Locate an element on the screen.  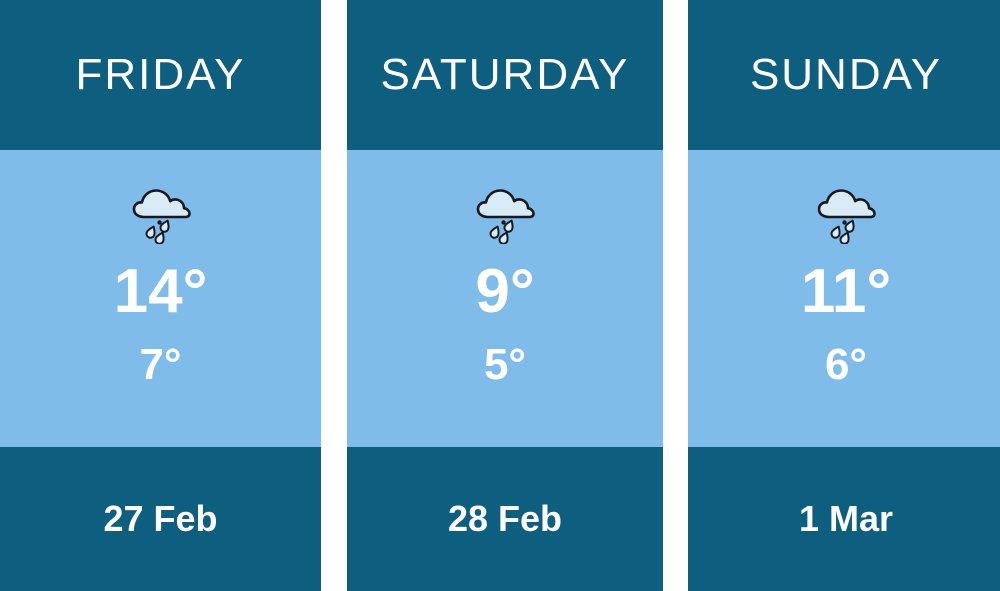
low-temperature: 6° is located at coordinates (846, 364).